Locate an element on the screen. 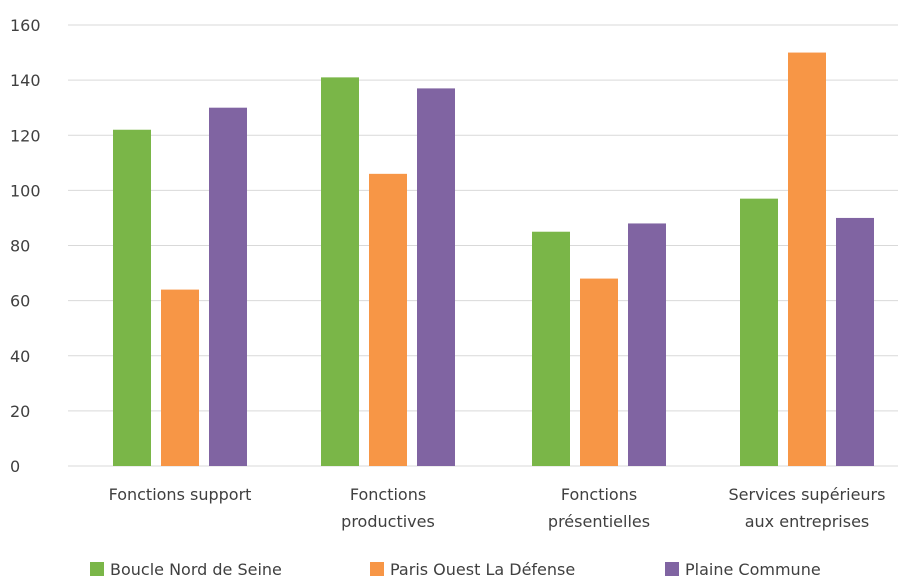  y-tick-label: 0 is located at coordinates (15, 466).